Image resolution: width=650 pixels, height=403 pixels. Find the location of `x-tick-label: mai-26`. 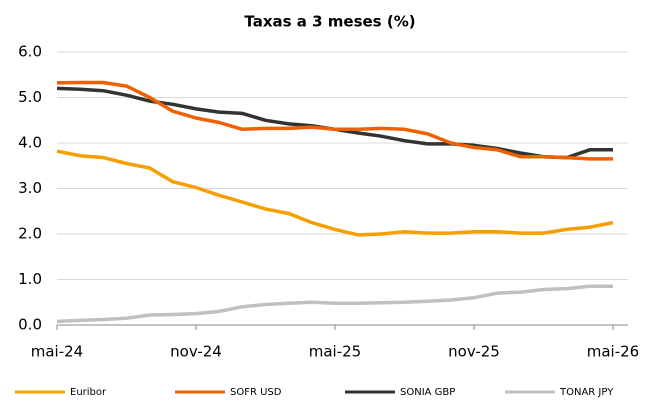

x-tick-label: mai-26 is located at coordinates (613, 352).